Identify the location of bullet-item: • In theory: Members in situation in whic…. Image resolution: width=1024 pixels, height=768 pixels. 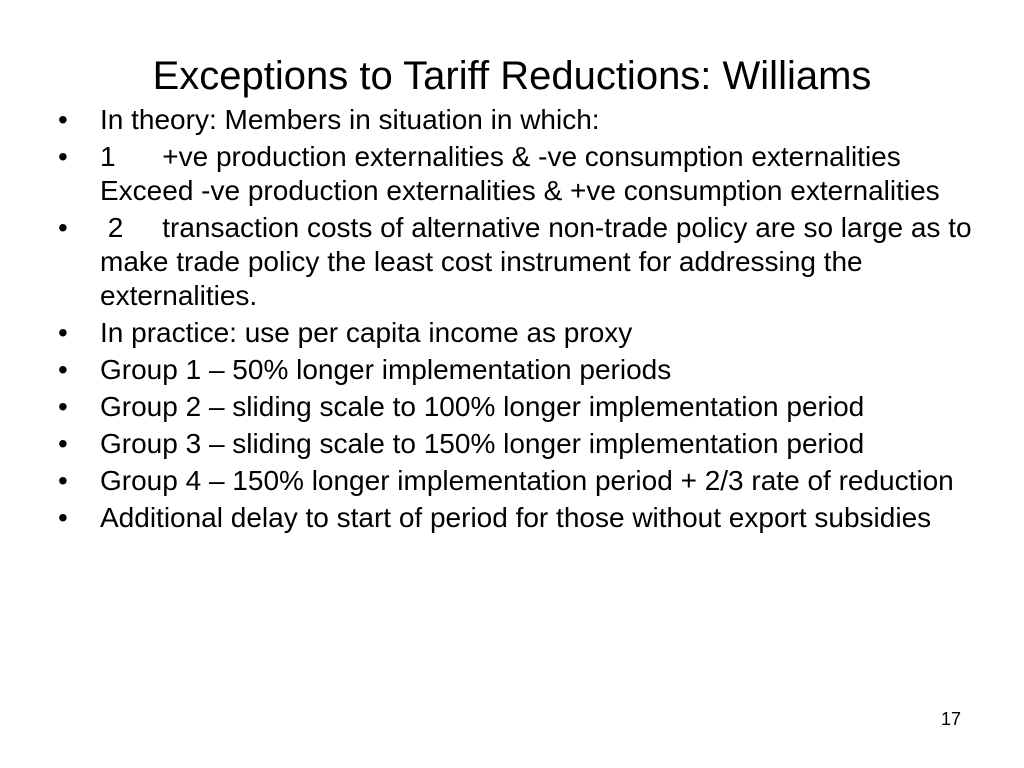
(518, 120).